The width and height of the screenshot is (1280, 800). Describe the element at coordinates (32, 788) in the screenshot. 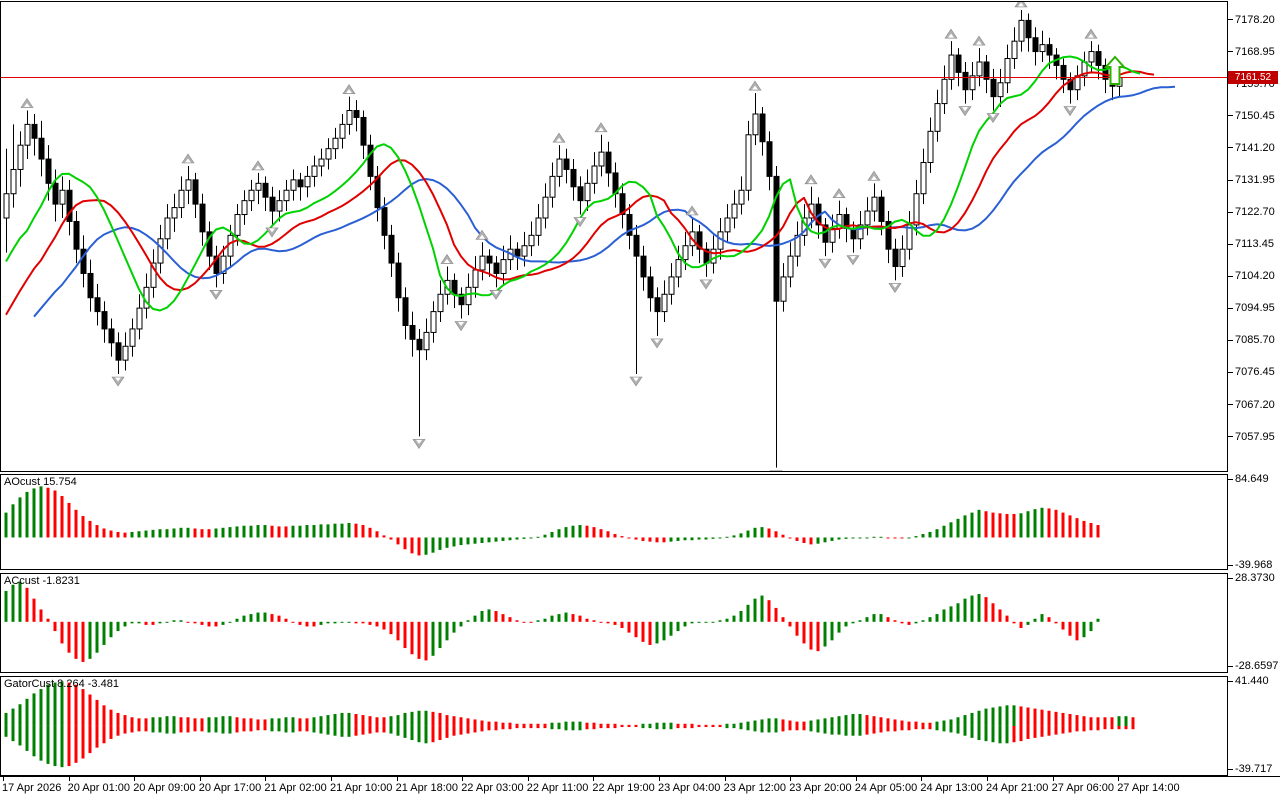

I see `time-label: 17 Apr 2026` at that location.